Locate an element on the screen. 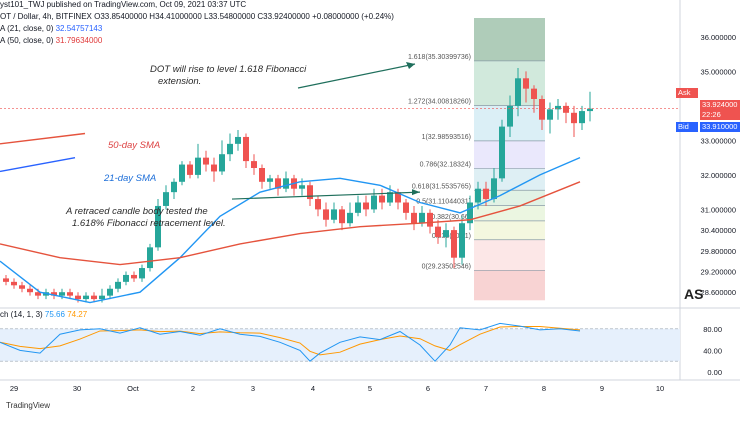 Image resolution: width=740 pixels, height=421 pixels. sma21-legend: A (21, close, 0) 32.54757143 is located at coordinates (51, 29).